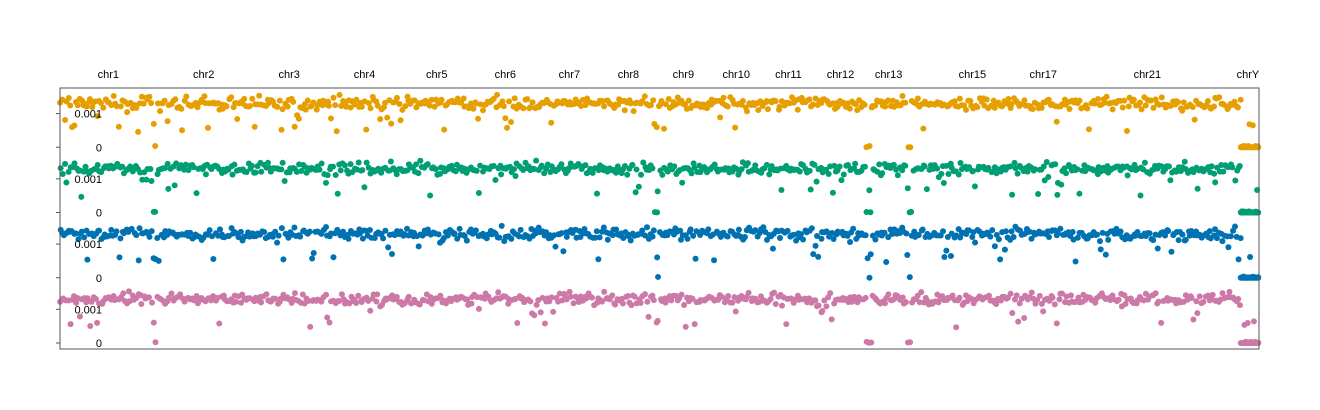 The width and height of the screenshot is (1320, 410). What do you see at coordinates (88, 180) in the screenshot?
I see `y-tick-label: 0.001` at bounding box center [88, 180].